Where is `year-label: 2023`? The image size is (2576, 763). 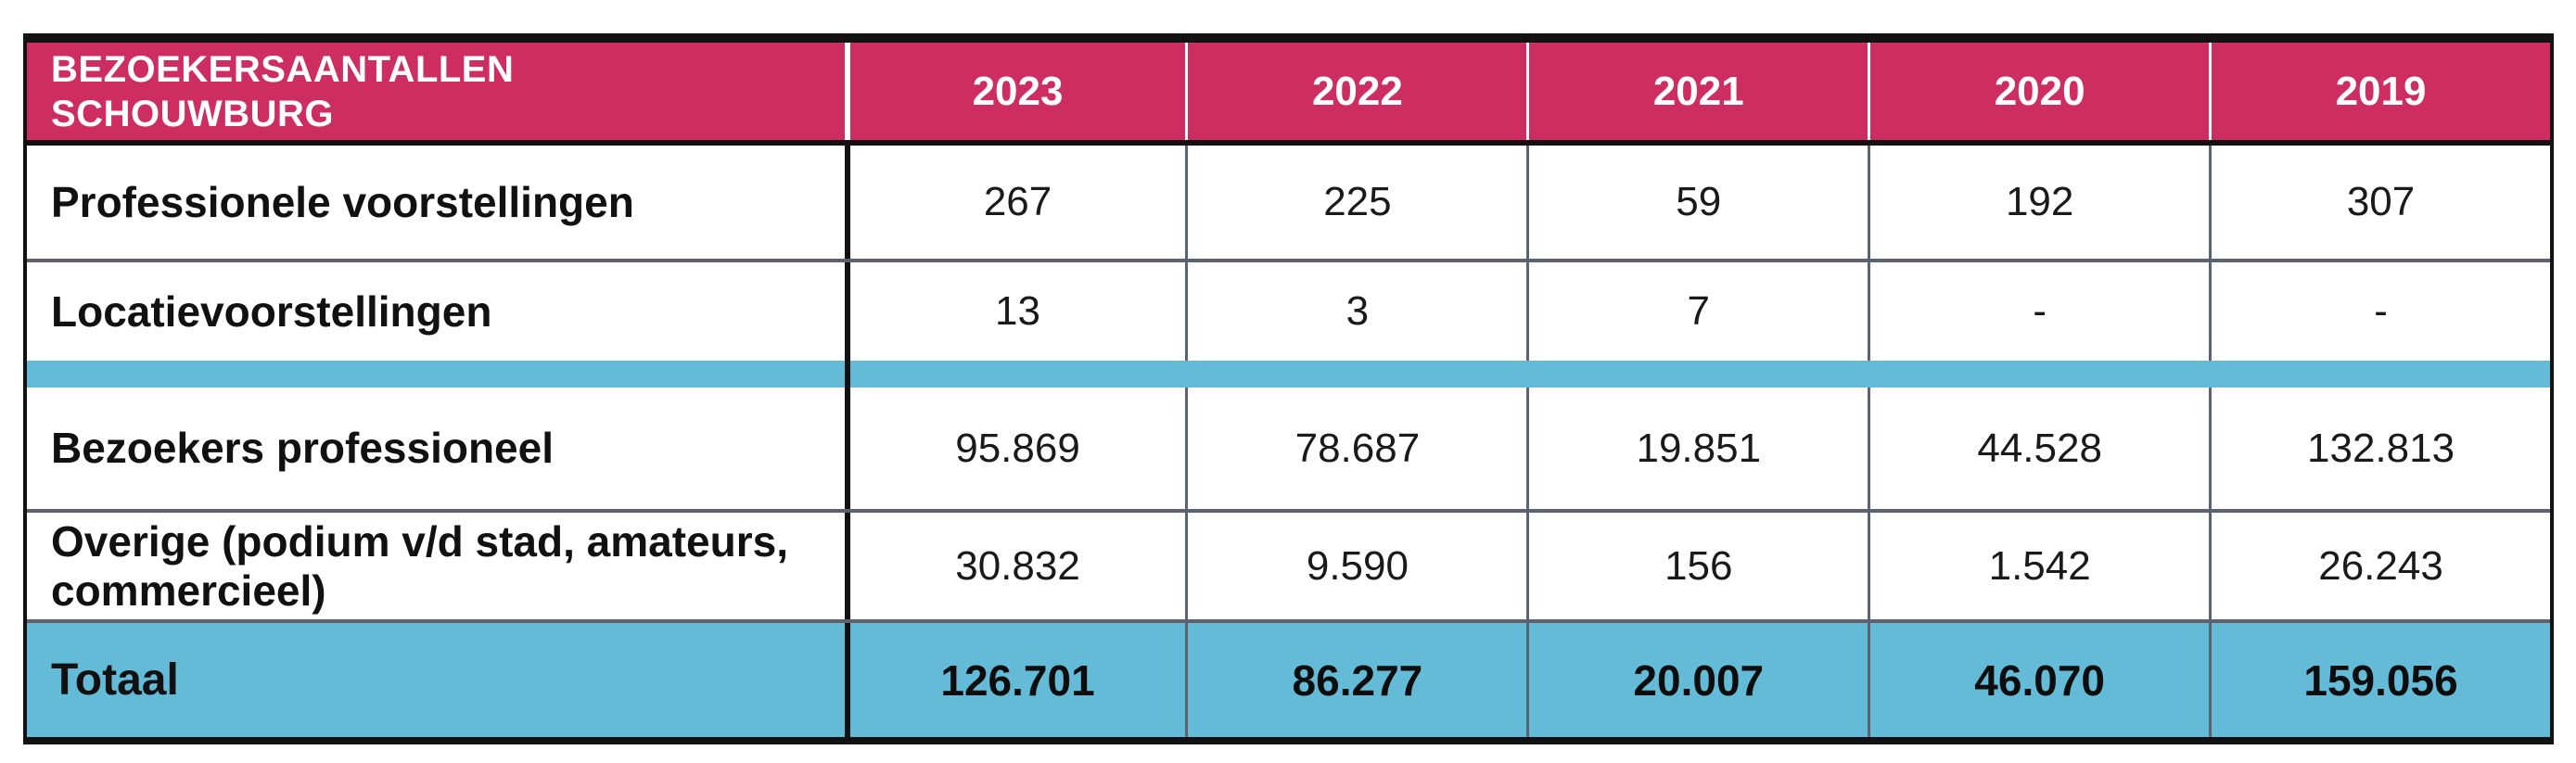 year-label: 2023 is located at coordinates (1018, 91).